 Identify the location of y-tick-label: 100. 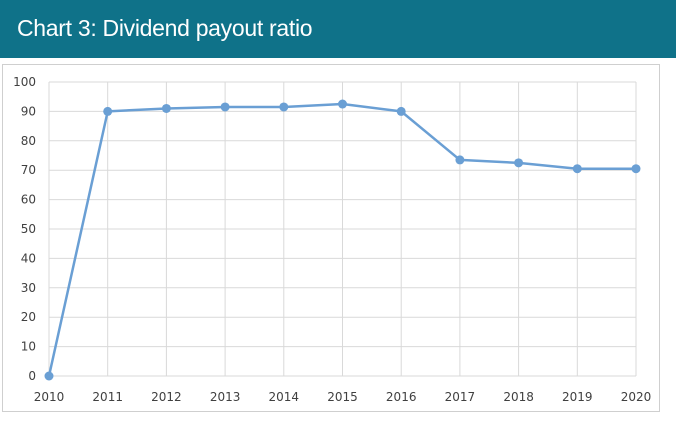
(24, 82).